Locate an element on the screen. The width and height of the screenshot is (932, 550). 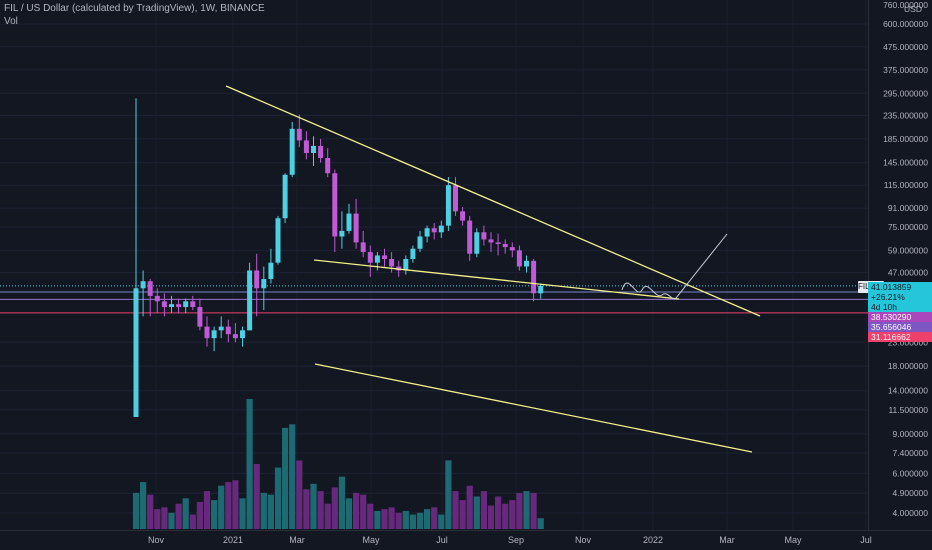
y-tick-label: 91.000000 is located at coordinates (908, 208).